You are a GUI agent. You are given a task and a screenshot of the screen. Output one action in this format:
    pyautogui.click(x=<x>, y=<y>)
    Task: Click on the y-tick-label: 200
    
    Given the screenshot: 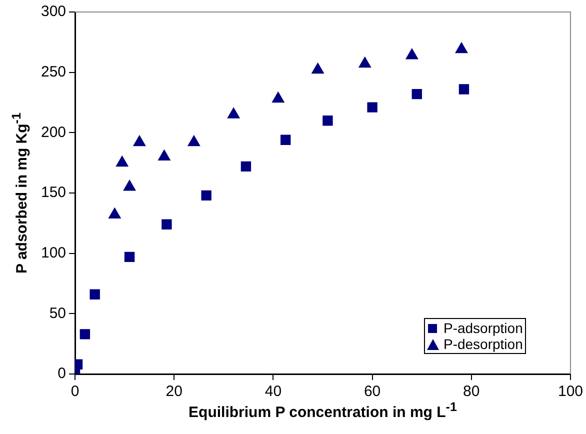 What is the action you would take?
    pyautogui.click(x=53, y=132)
    